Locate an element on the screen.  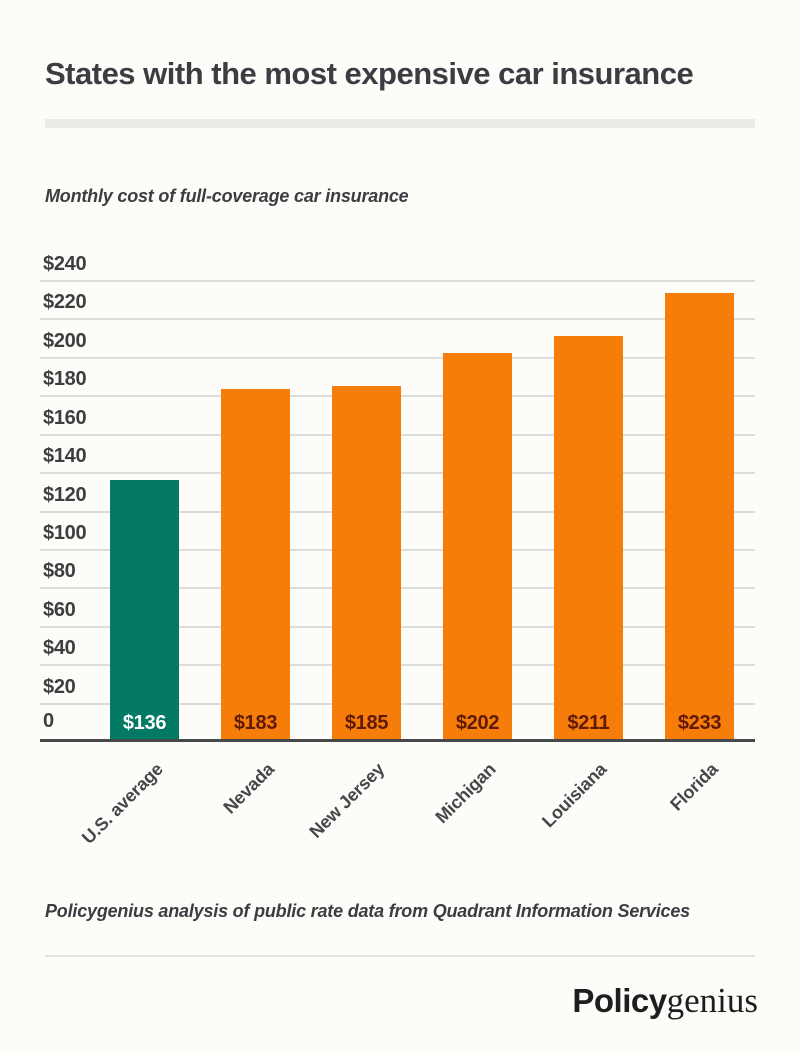
title-divider is located at coordinates (400, 123).